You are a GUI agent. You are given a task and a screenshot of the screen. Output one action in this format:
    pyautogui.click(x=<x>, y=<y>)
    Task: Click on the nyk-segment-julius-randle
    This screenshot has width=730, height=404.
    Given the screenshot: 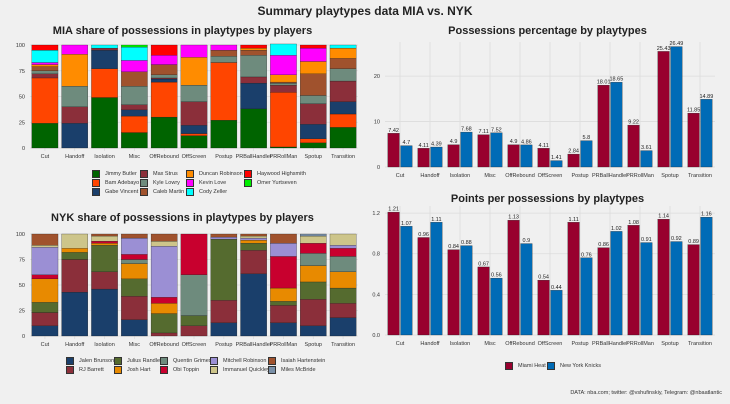 What is the action you would take?
    pyautogui.click(x=104, y=258)
    